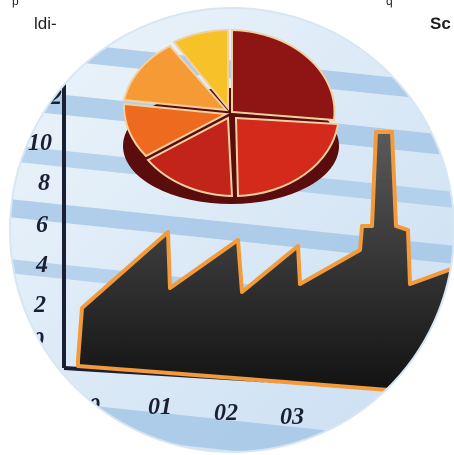 This screenshot has height=455, width=454. I want to click on pie-slice-red-right, so click(287, 157).